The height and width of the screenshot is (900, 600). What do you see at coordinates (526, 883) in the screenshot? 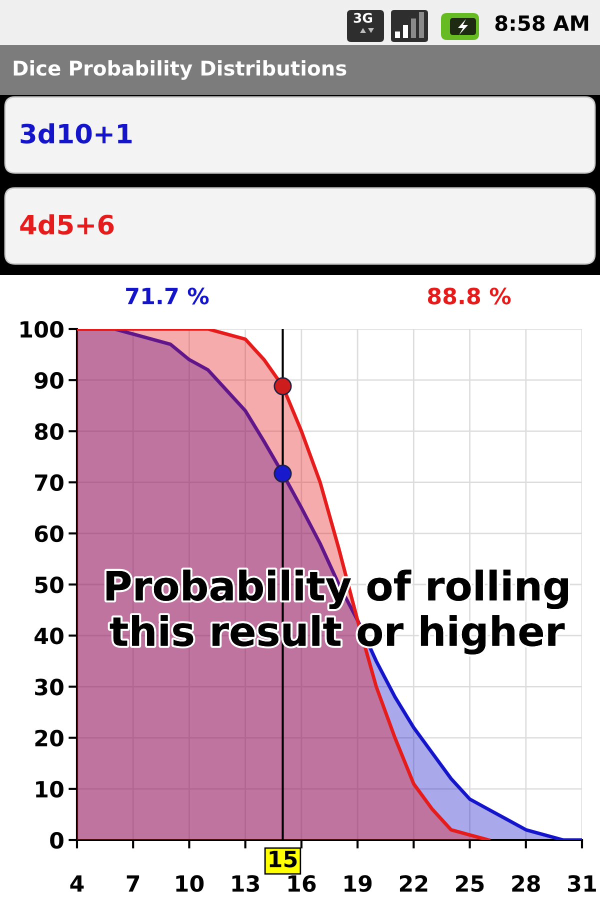
I see `x-tick-label: 28` at bounding box center [526, 883].